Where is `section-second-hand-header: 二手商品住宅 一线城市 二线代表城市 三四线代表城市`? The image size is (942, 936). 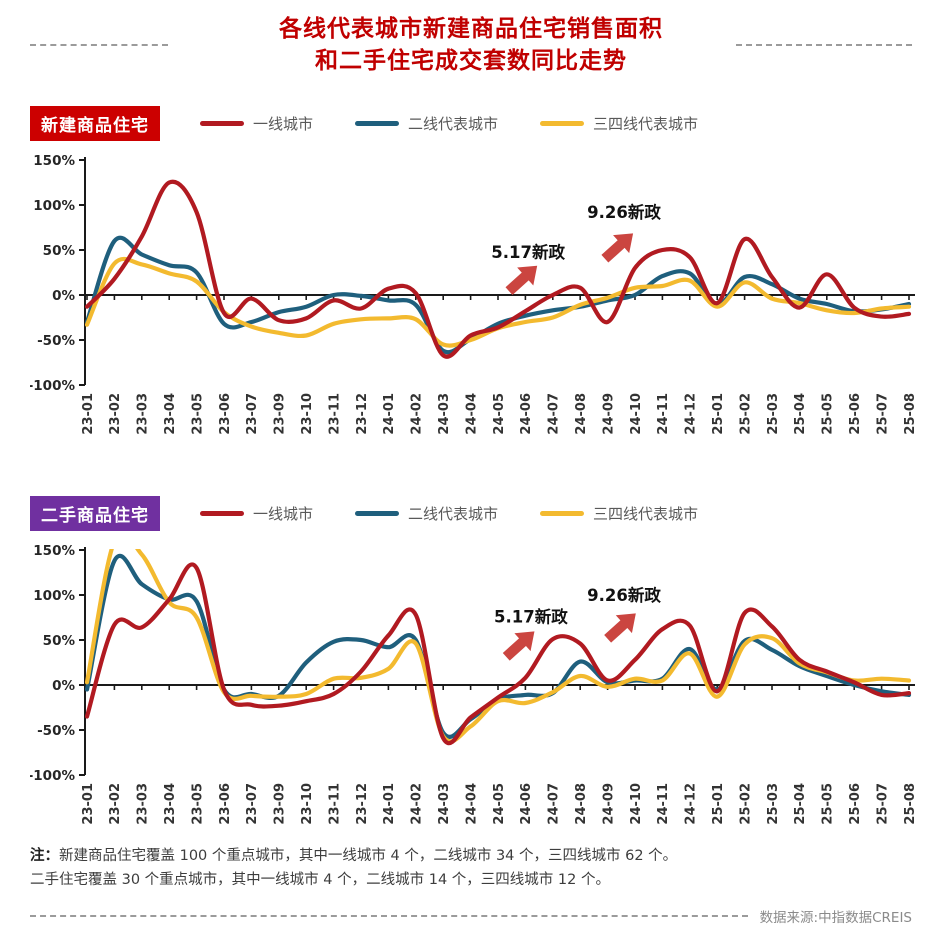 section-second-hand-header: 二手商品住宅 一线城市 二线代表城市 三四线代表城市 is located at coordinates (471, 513).